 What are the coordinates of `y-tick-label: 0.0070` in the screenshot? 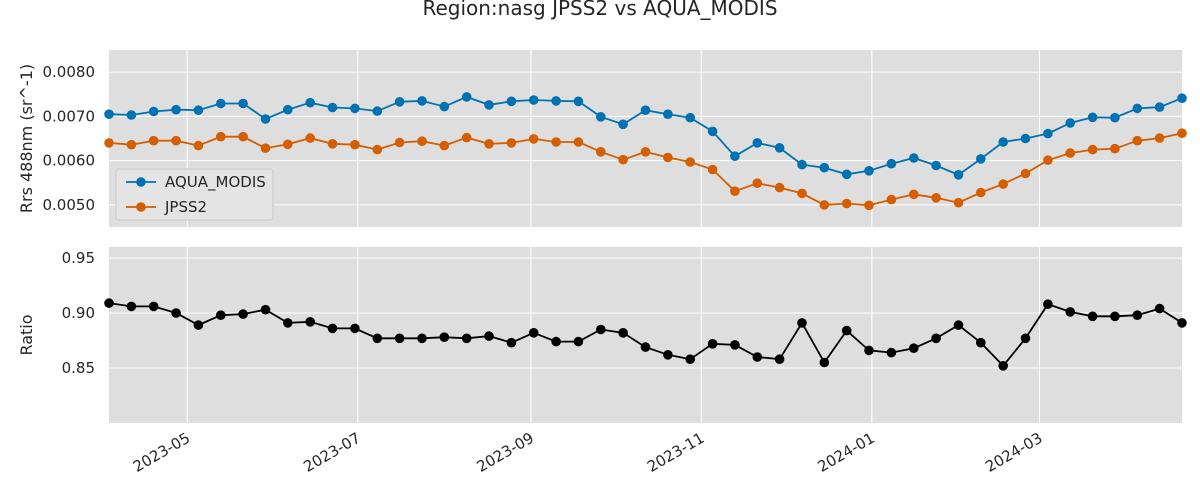 It's located at (69, 116).